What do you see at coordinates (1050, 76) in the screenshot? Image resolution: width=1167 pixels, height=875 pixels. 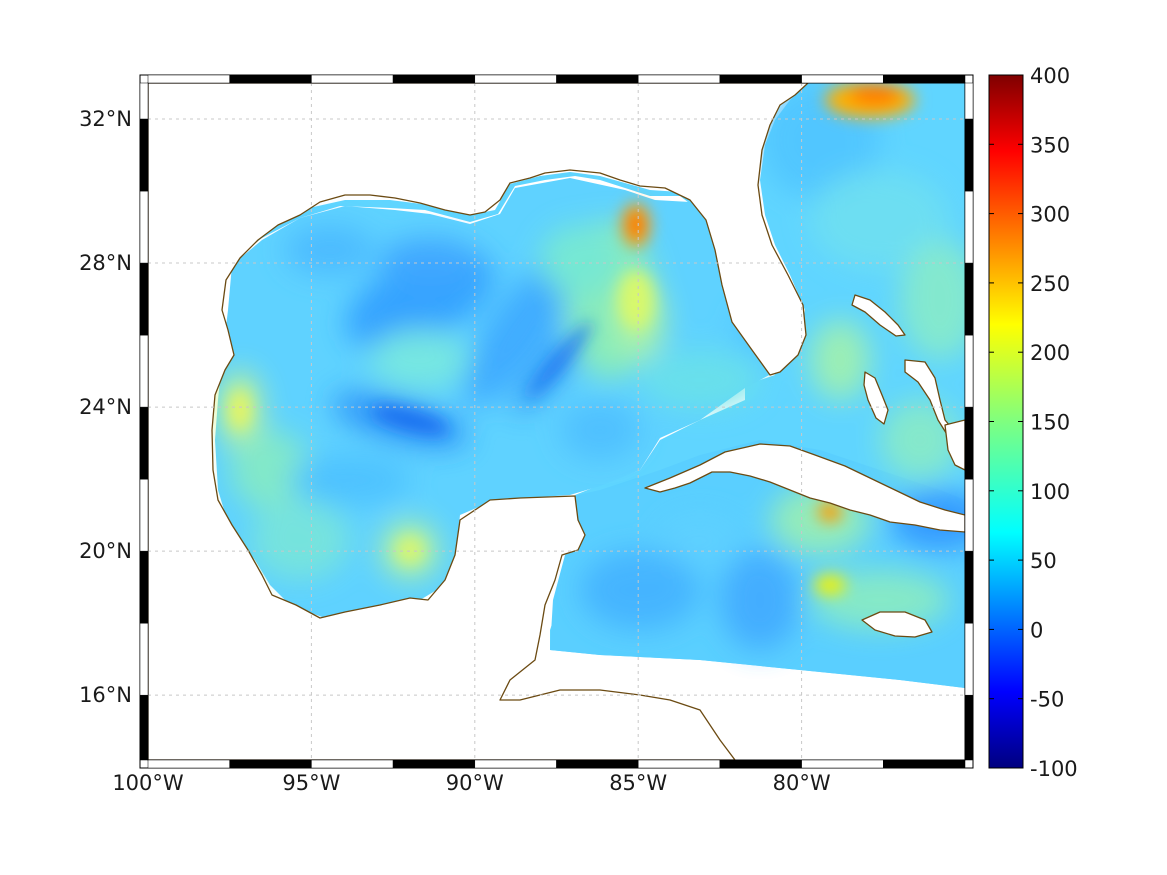 I see `colorbar-tick-label: 400` at bounding box center [1050, 76].